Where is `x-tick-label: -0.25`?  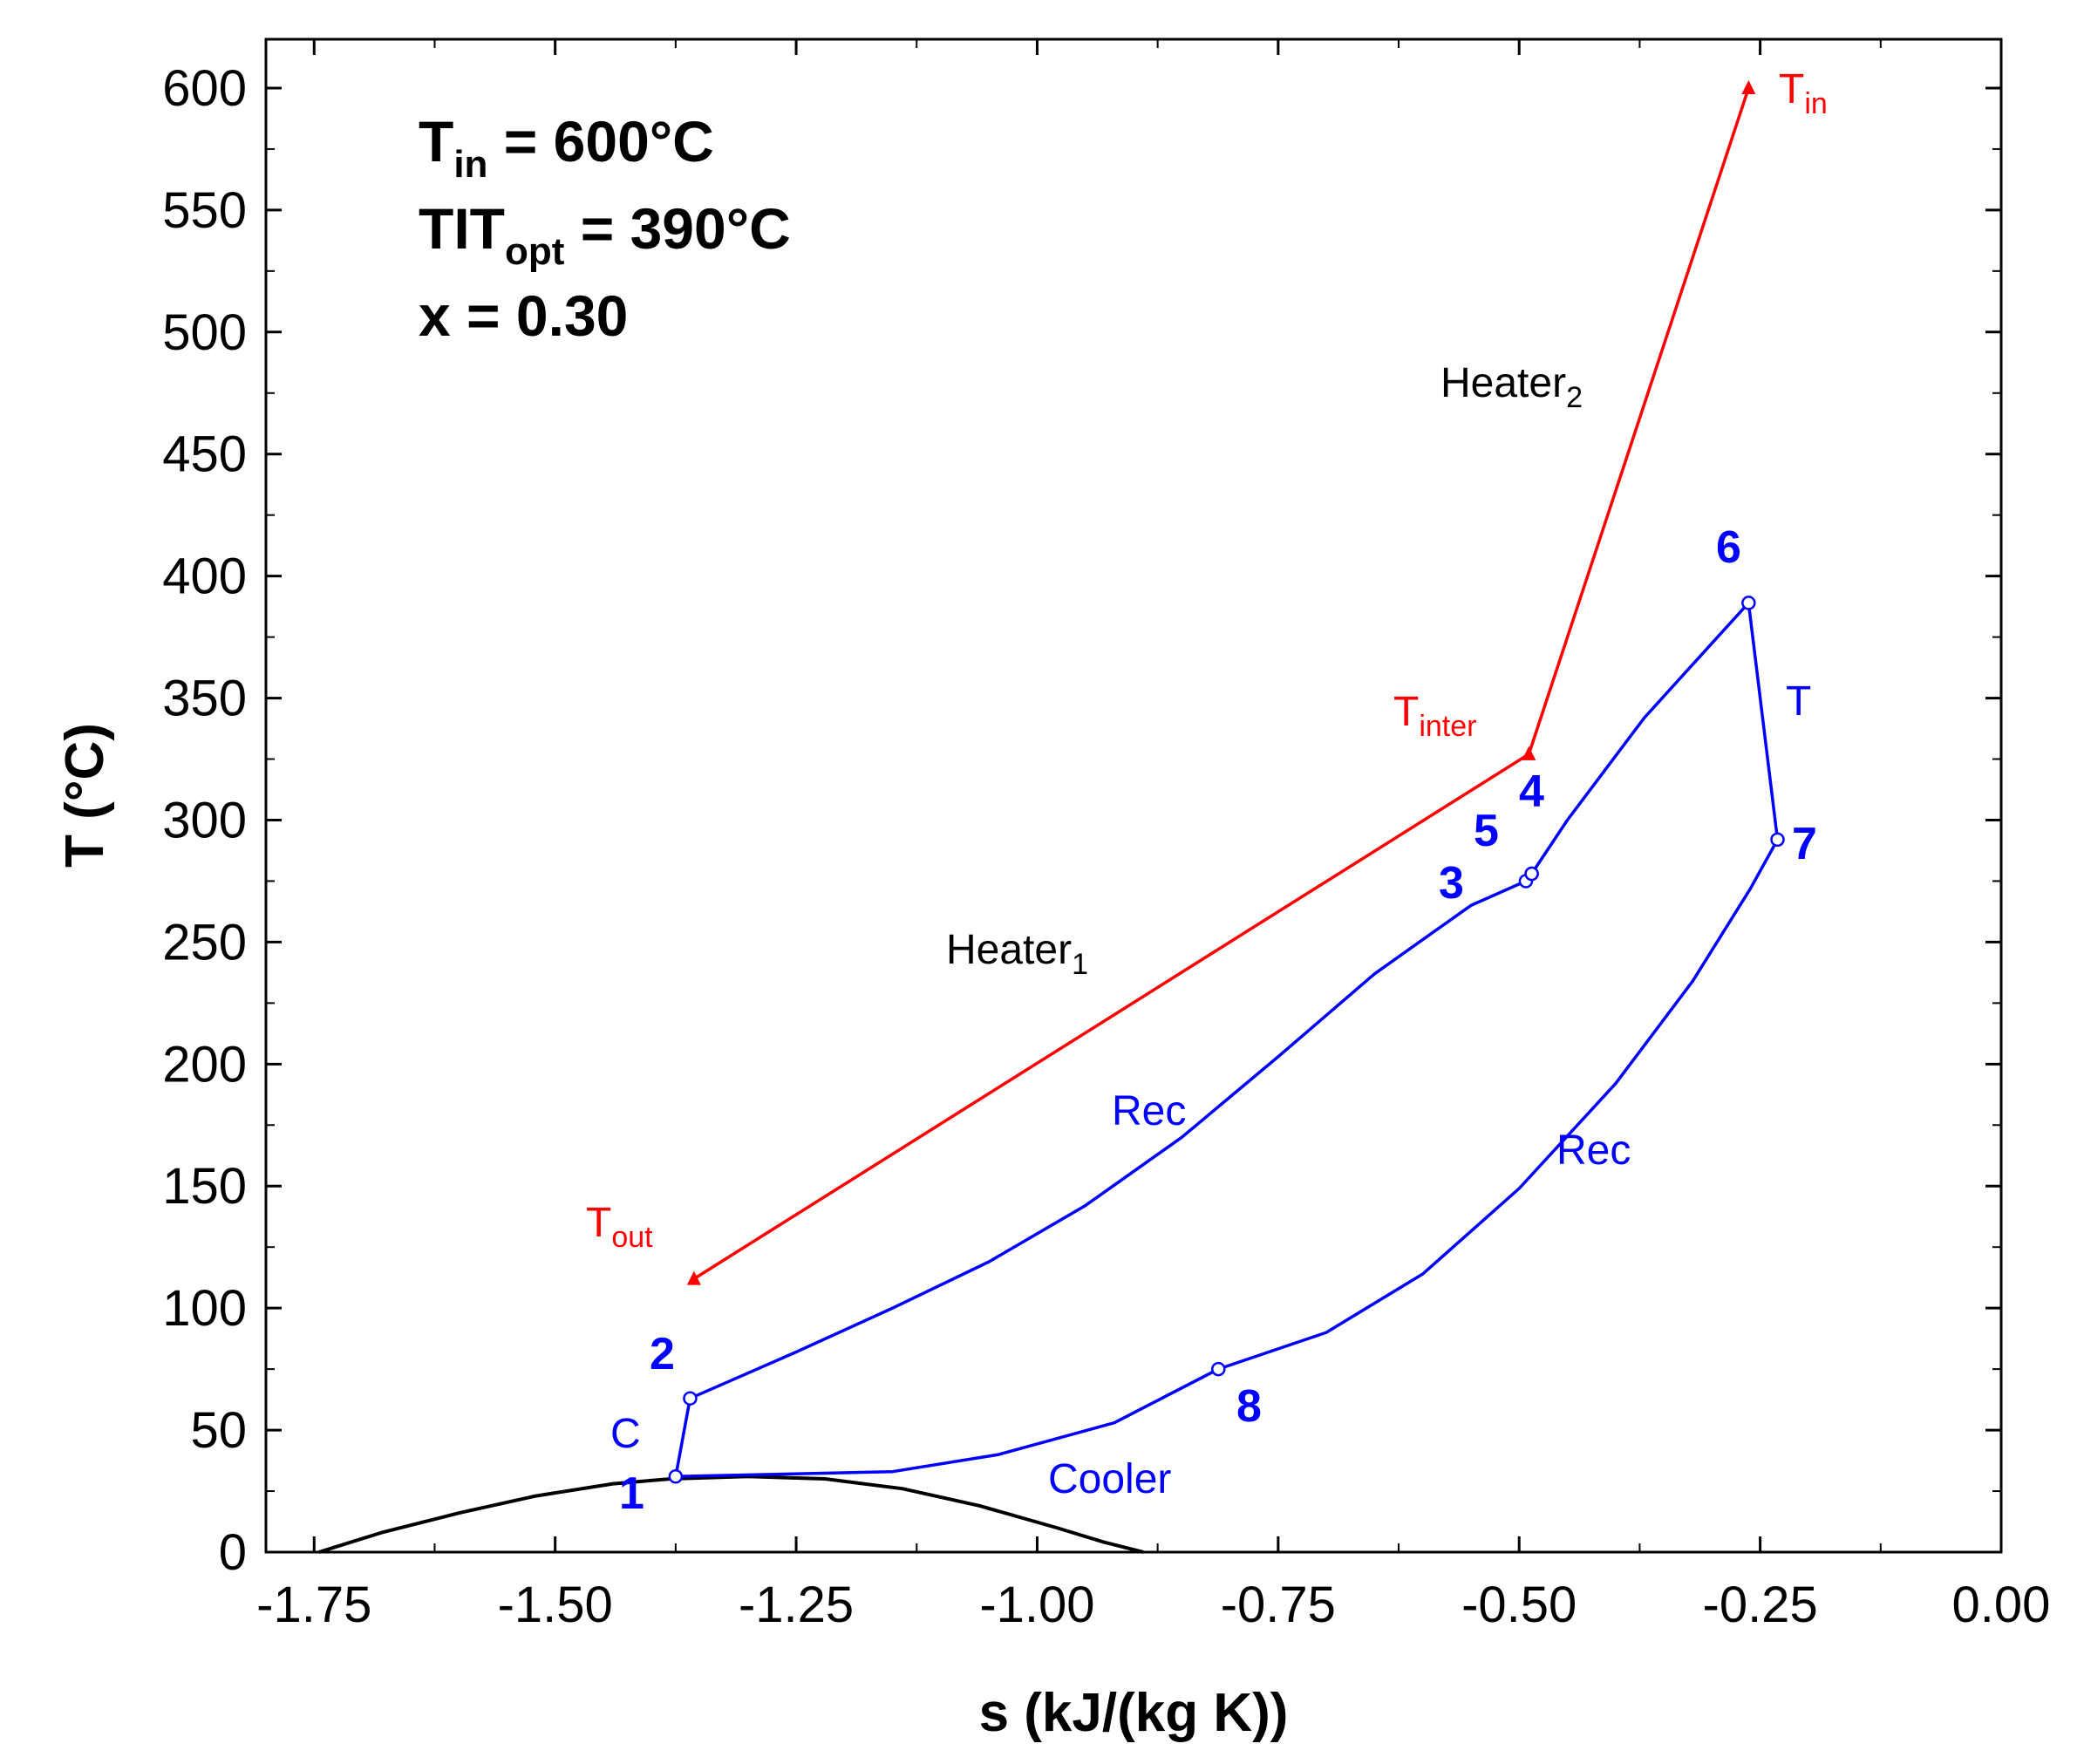 x-tick-label: -0.25 is located at coordinates (1760, 1605).